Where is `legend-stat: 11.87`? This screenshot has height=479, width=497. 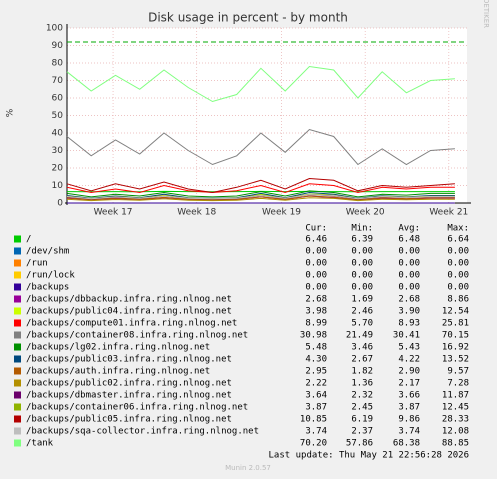
legend-stat: 11.87 is located at coordinates (455, 396).